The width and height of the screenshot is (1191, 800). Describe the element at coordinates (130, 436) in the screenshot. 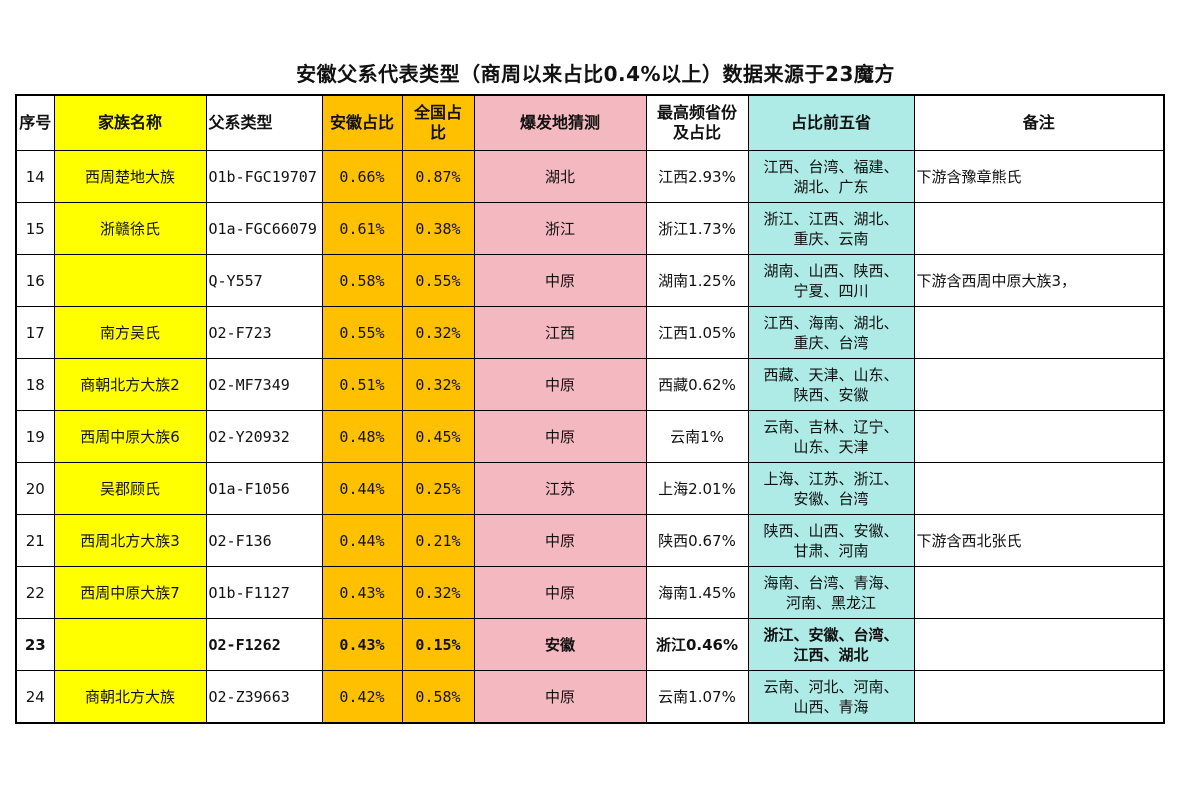

I see `cell-family: 西周中原大族6` at that location.